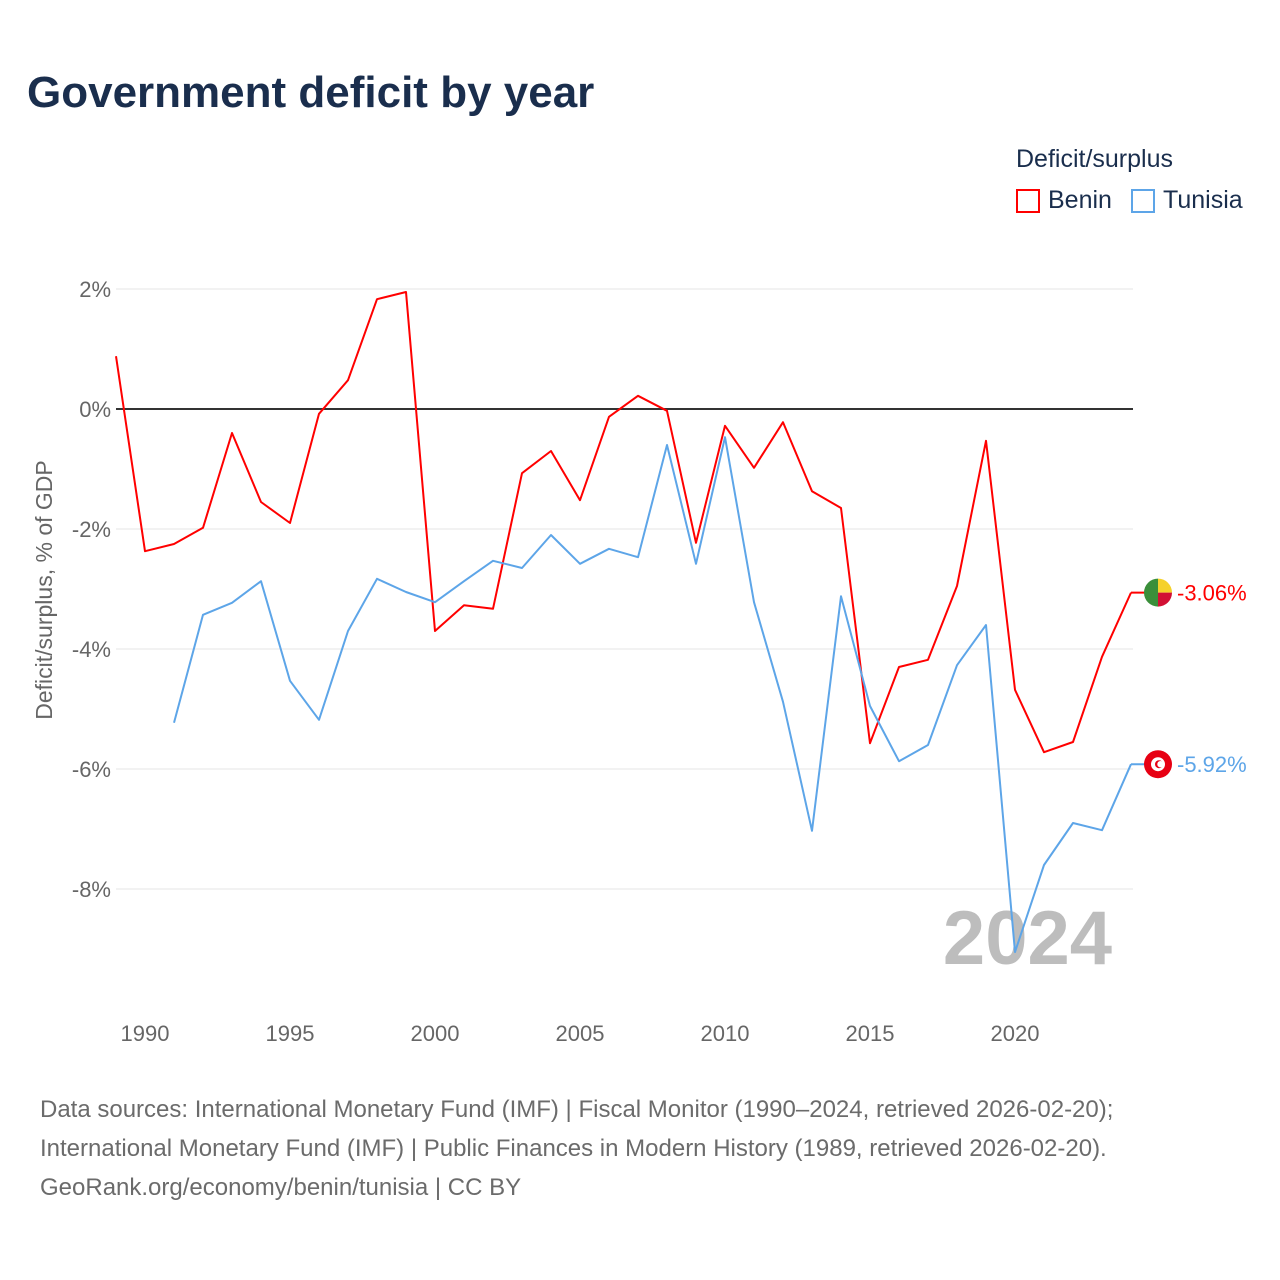  Describe the element at coordinates (725, 1033) in the screenshot. I see `x-tick-label: 2010` at that location.